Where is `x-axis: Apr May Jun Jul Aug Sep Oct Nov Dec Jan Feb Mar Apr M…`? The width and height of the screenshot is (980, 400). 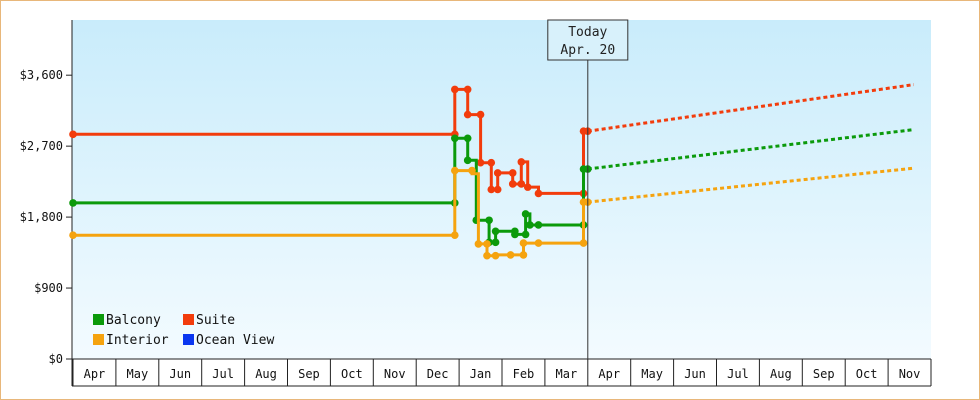 x-axis: Apr May Jun Jul Aug Sep Oct Nov Dec Jan Feb Mar Apr M… is located at coordinates (502, 372).